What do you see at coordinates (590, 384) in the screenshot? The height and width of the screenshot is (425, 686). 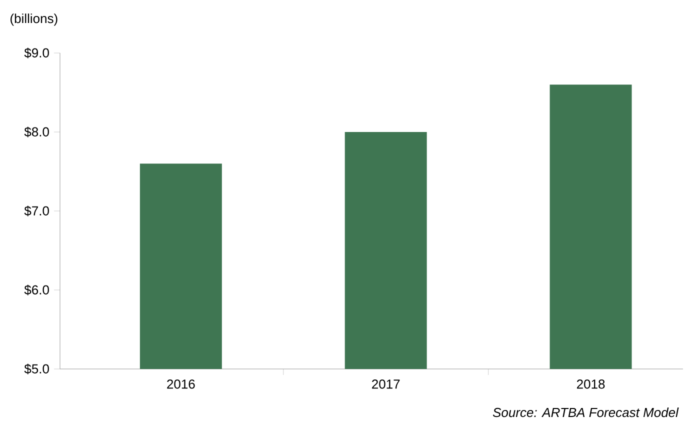 I see `x-tick-label: 2018` at bounding box center [590, 384].